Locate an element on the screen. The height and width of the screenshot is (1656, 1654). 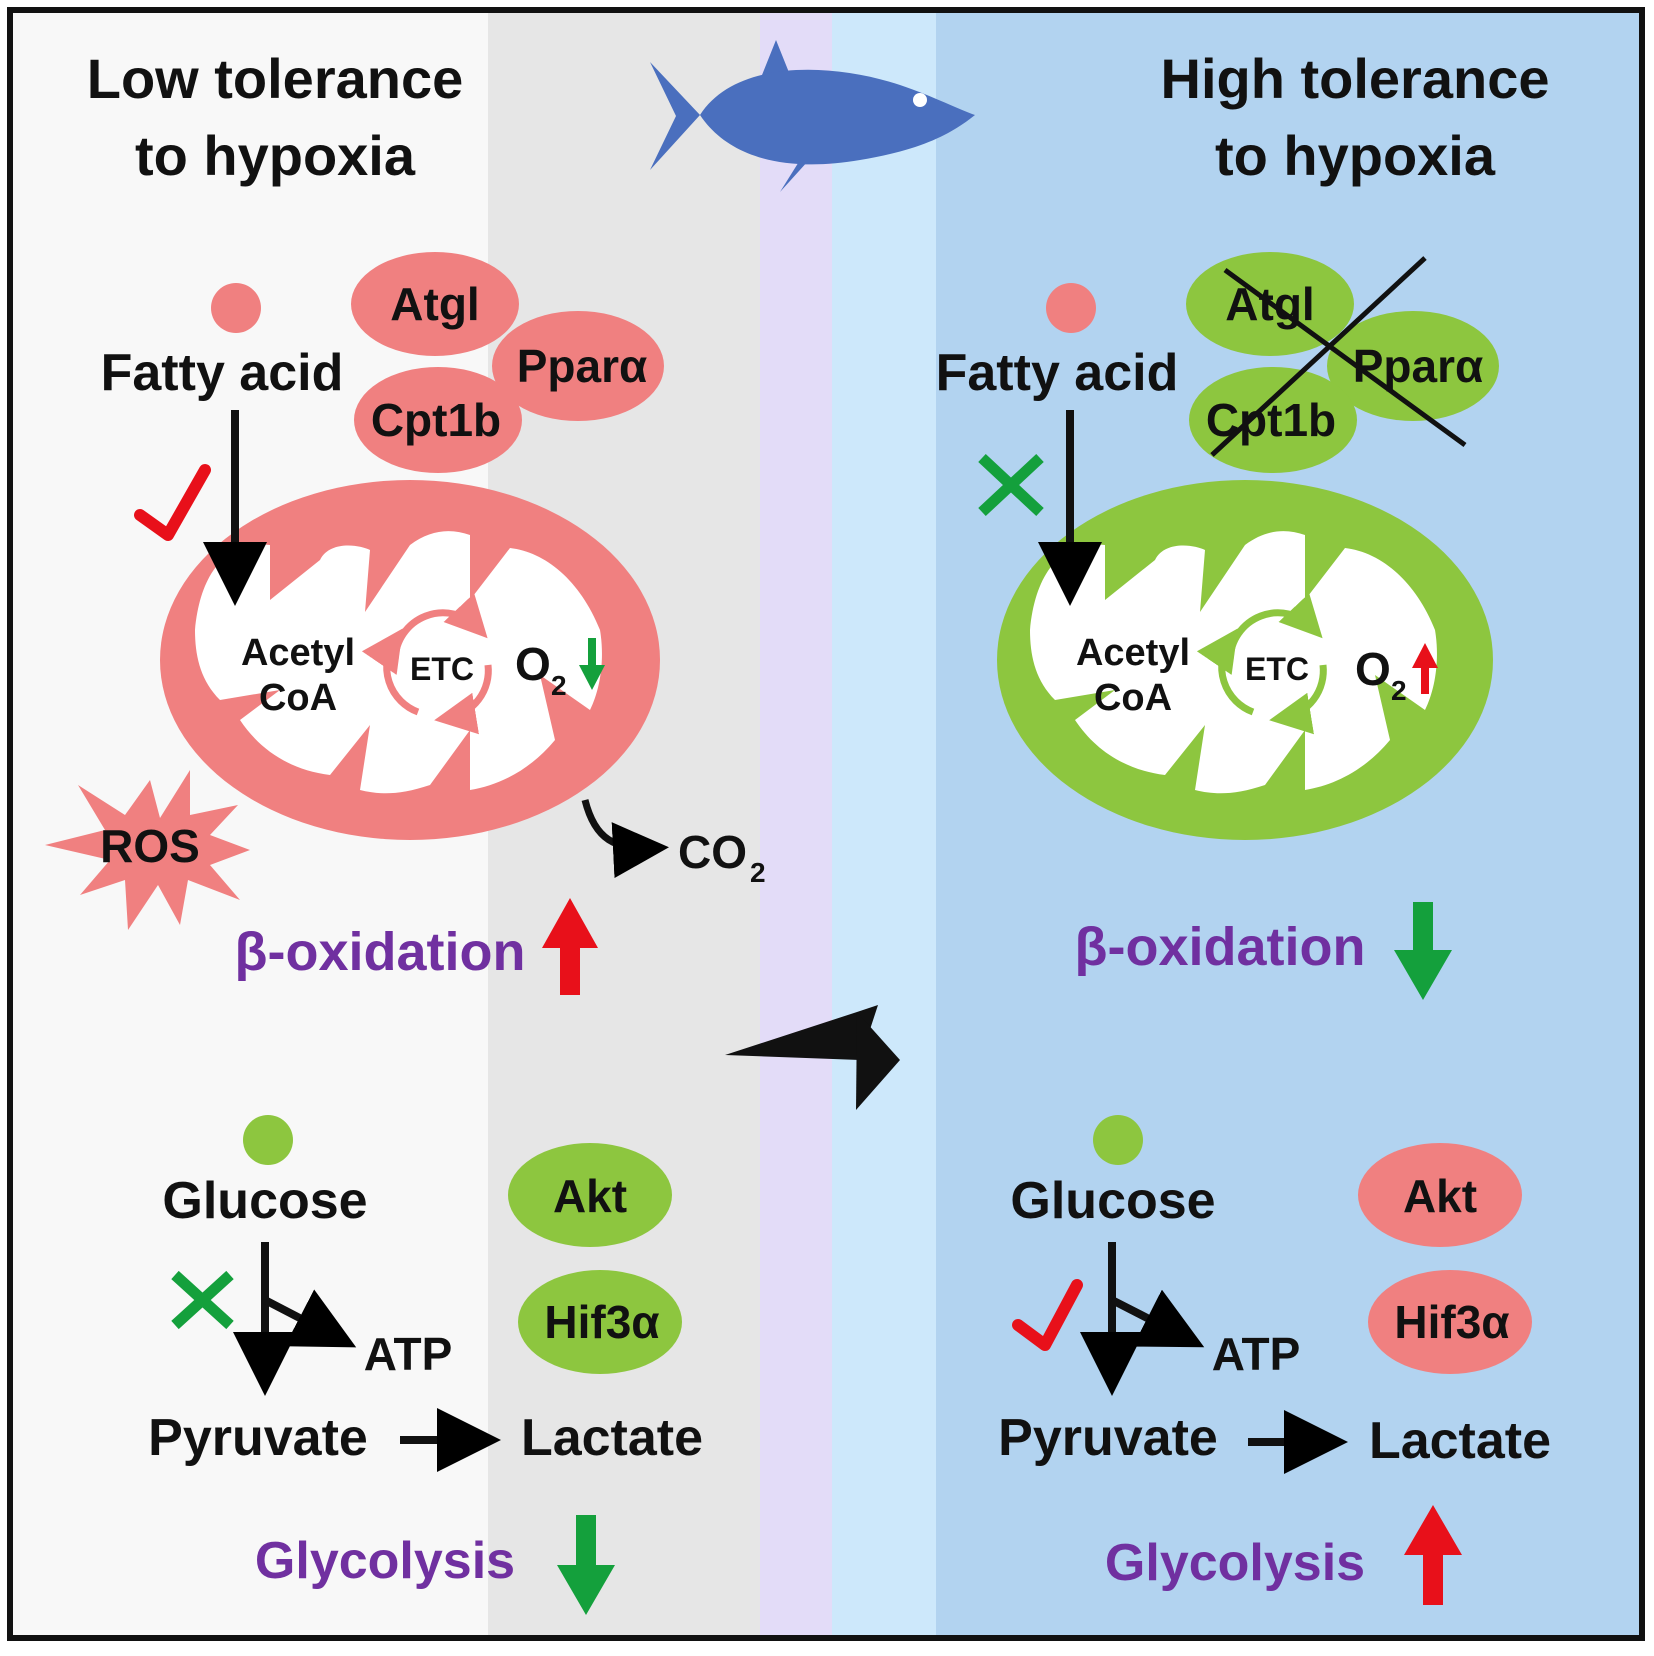
left-beta-up-arrow-icon is located at coordinates (570, 946).